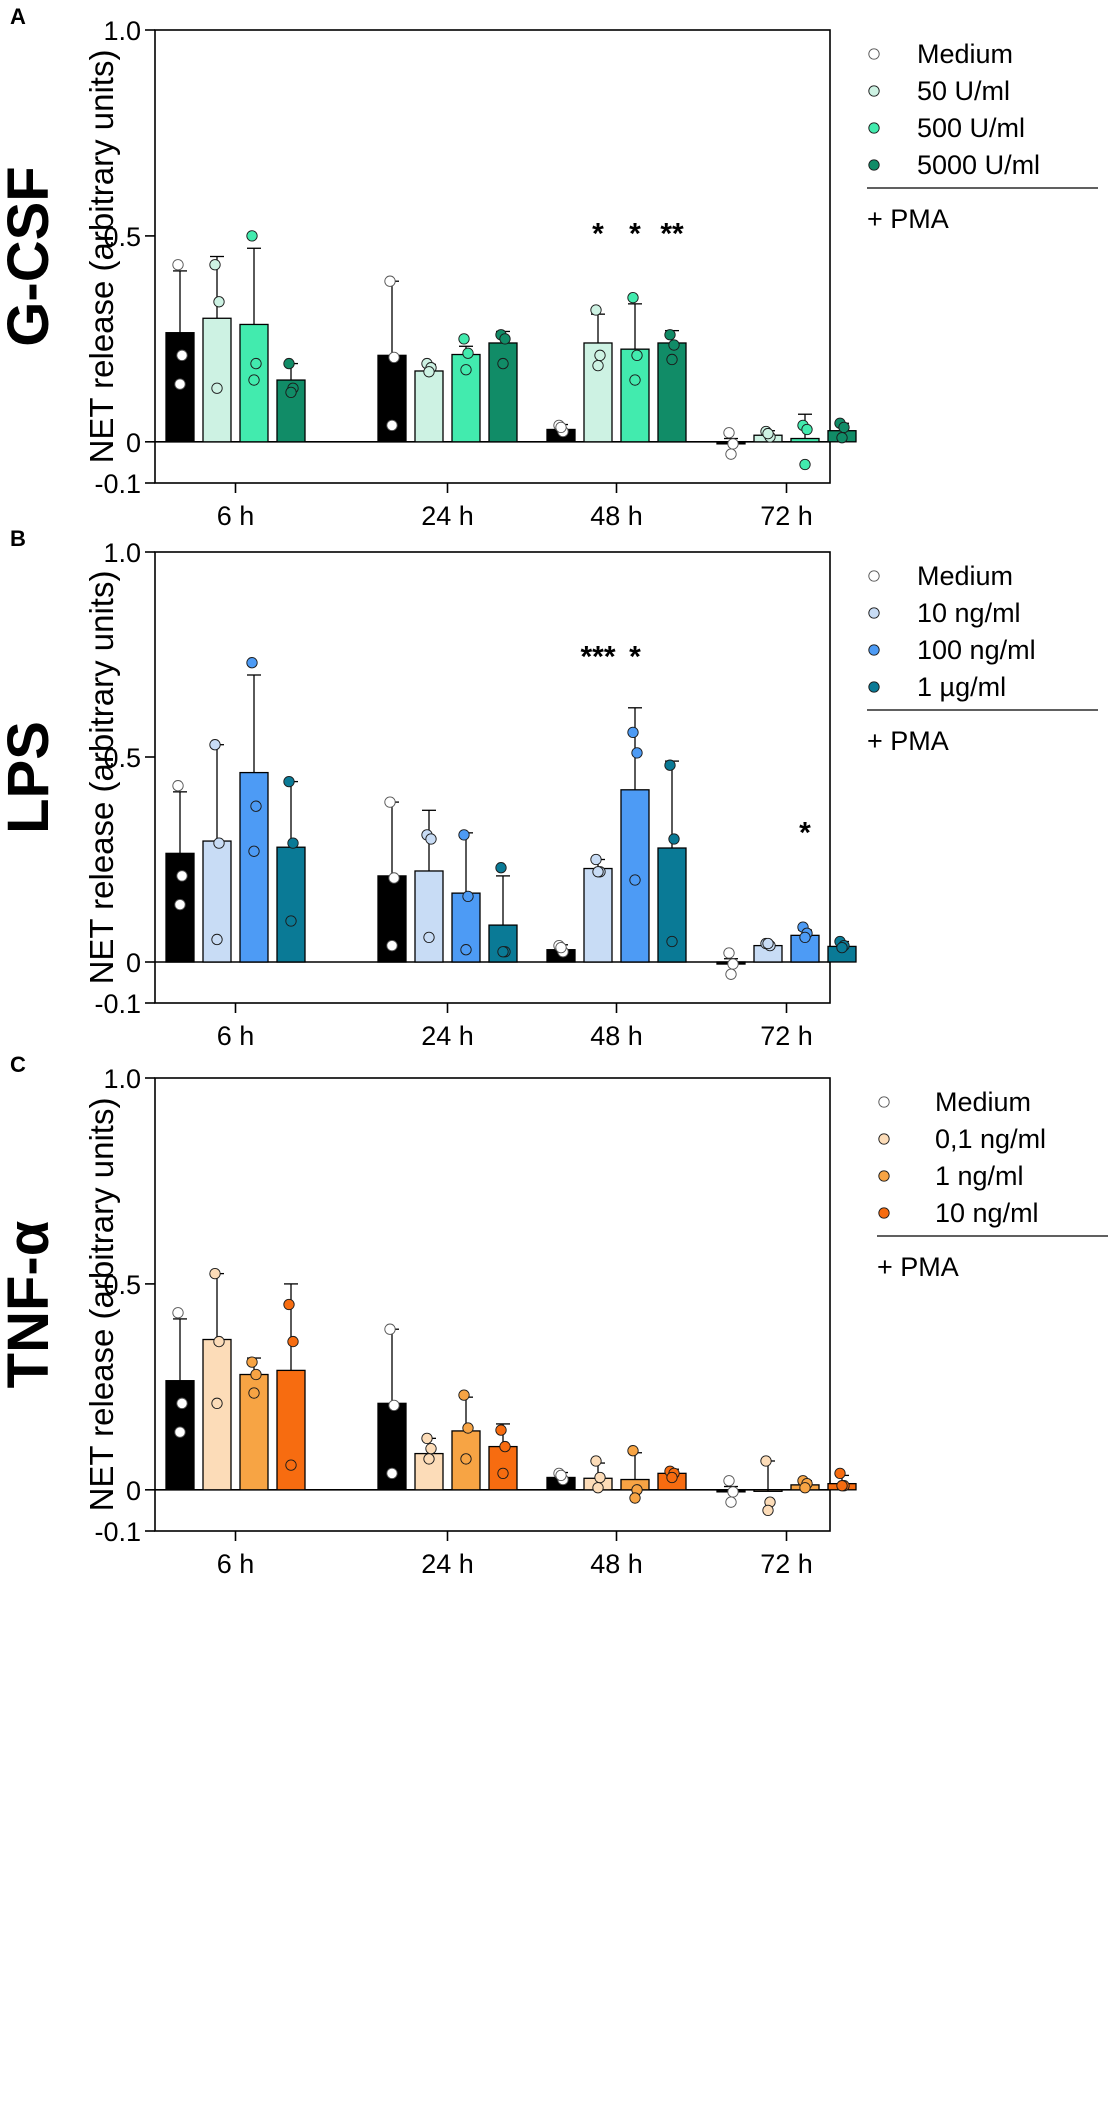 Image resolution: width=1118 pixels, height=2101 pixels. I want to click on panel-label: A, so click(18, 16).